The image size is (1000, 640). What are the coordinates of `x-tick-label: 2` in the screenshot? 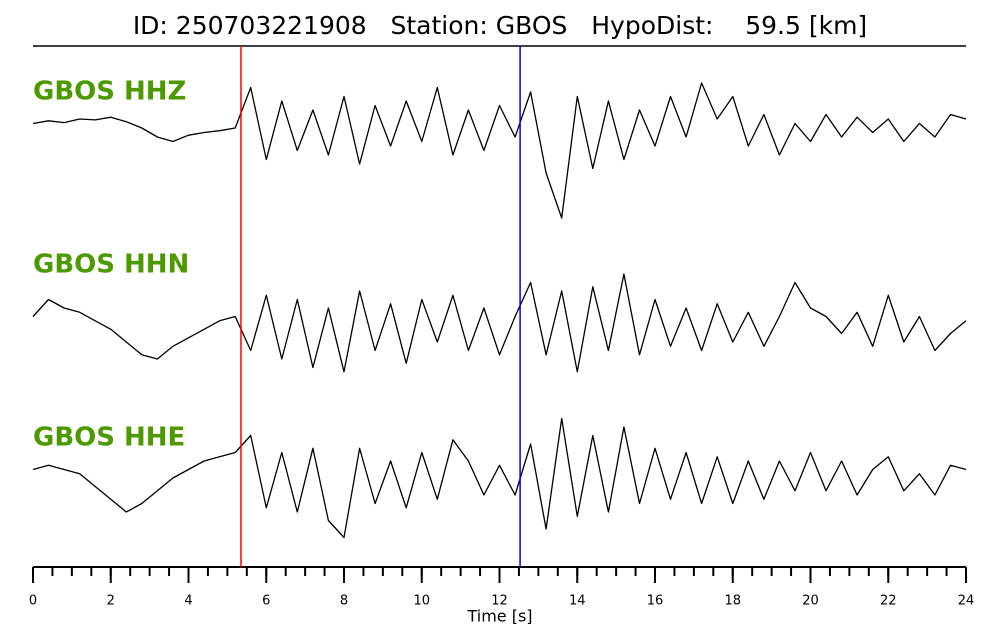 It's located at (111, 601).